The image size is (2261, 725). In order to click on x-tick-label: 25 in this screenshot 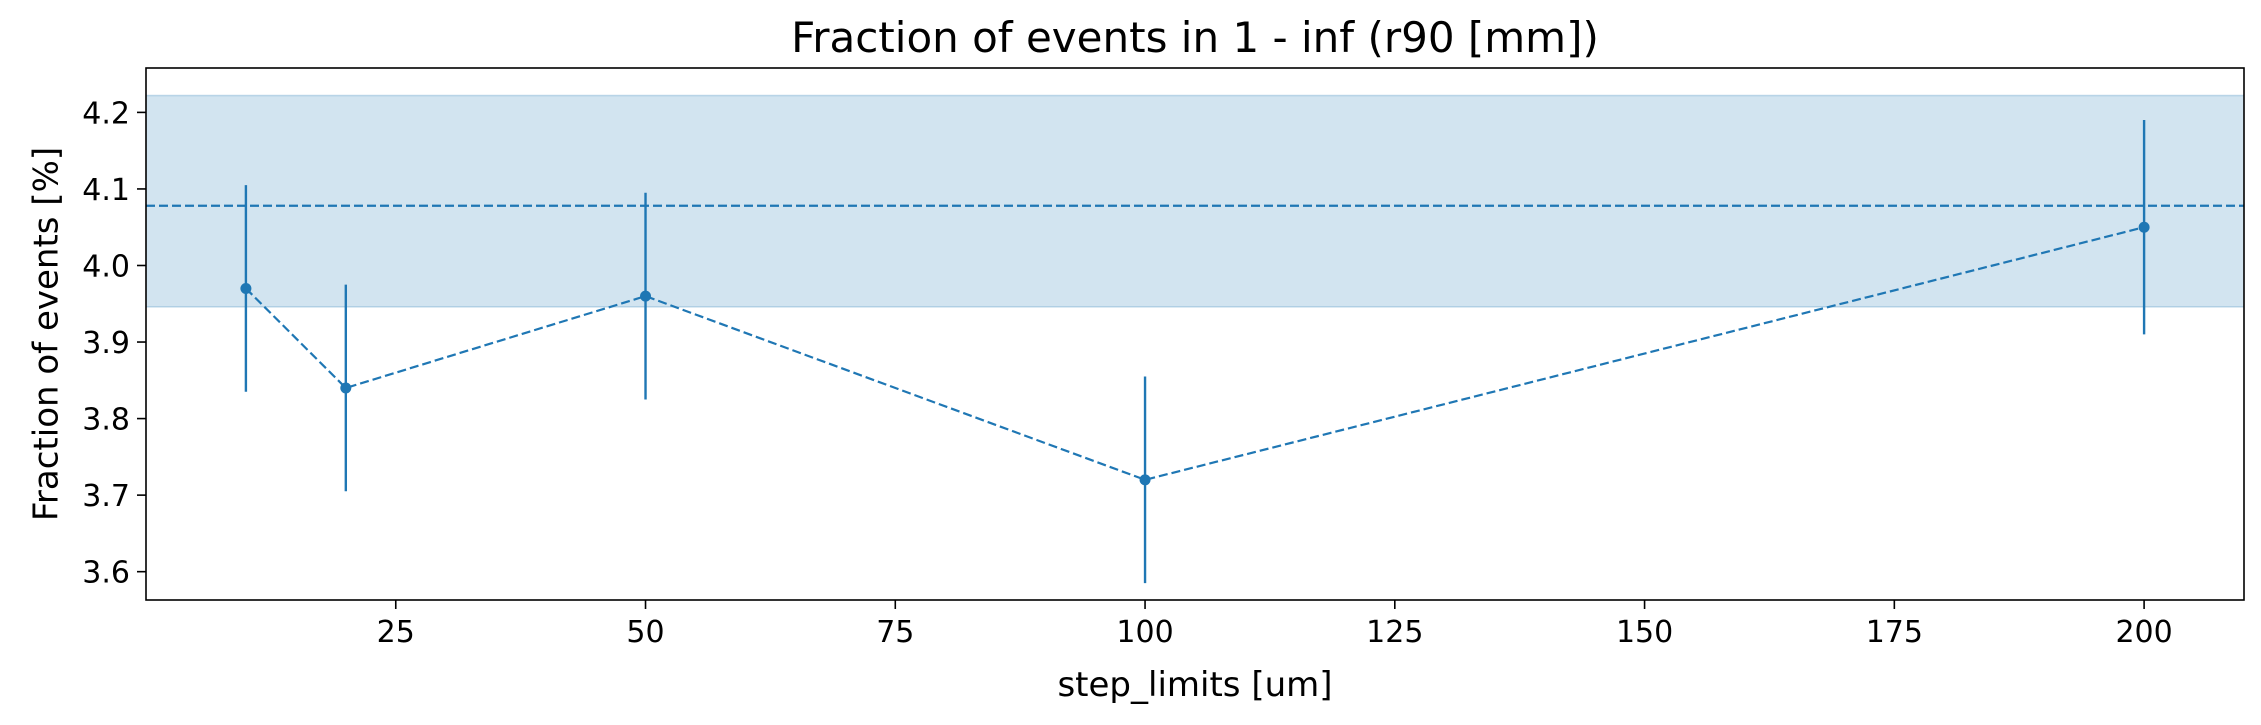, I will do `click(396, 632)`.